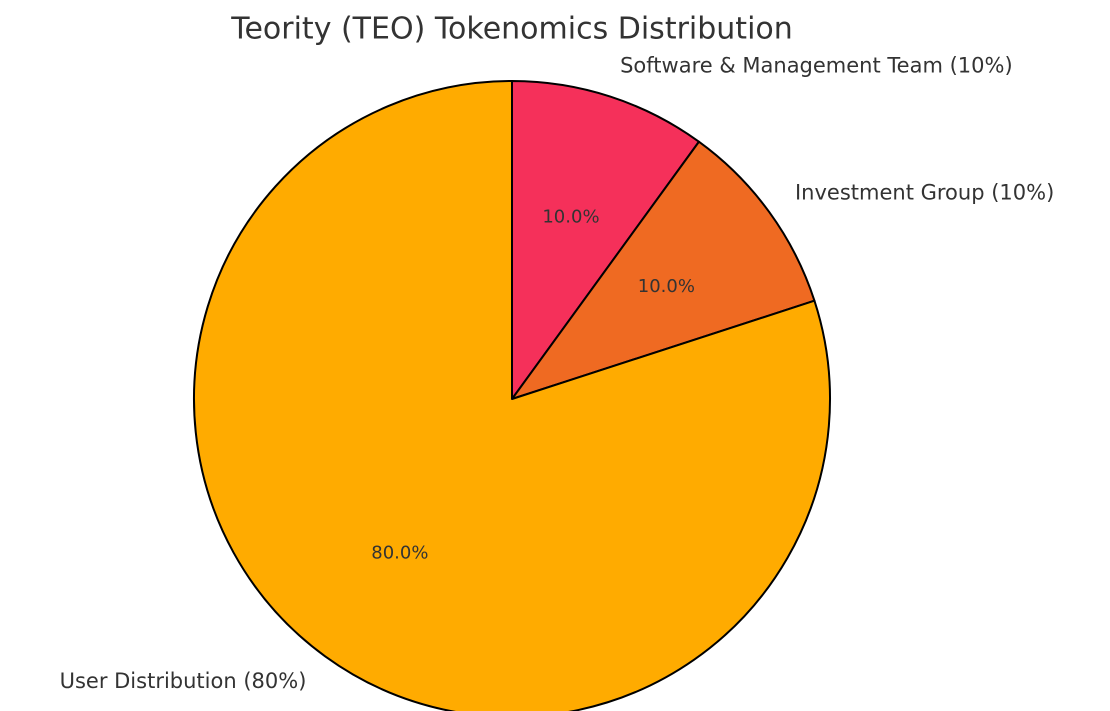 This screenshot has width=1110, height=711. Describe the element at coordinates (183, 681) in the screenshot. I see `slice-label: User Distribution (80%)` at that location.